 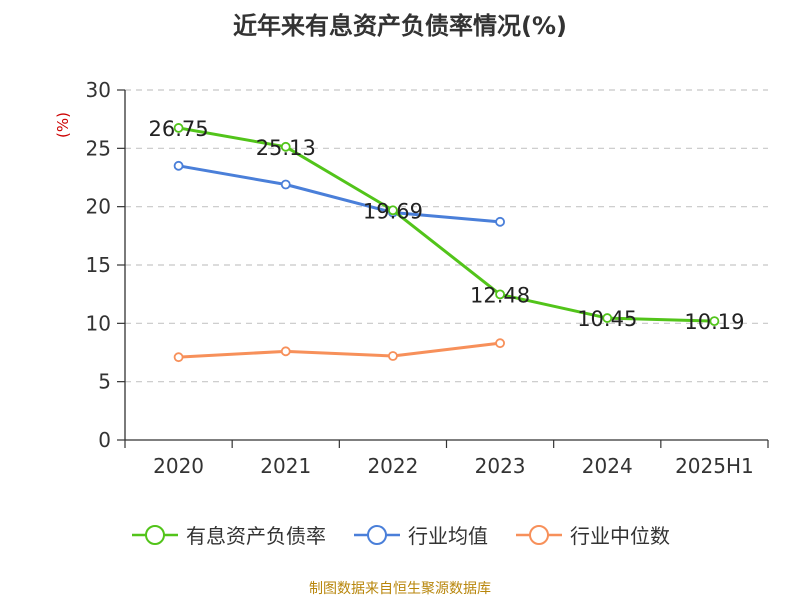 I want to click on data-label-2020: 26.75, so click(x=179, y=129).